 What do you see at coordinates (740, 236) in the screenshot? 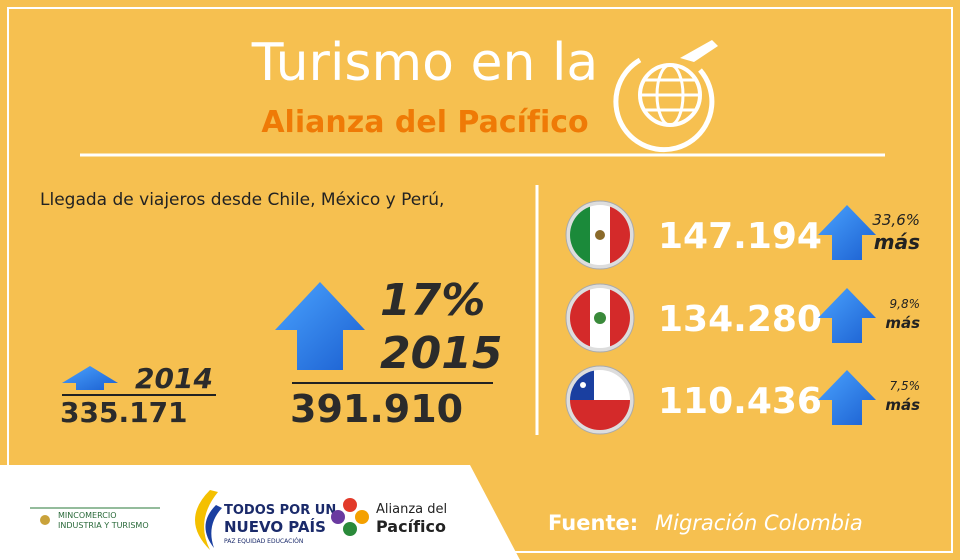
I see `country-value: 147.194` at bounding box center [740, 236].